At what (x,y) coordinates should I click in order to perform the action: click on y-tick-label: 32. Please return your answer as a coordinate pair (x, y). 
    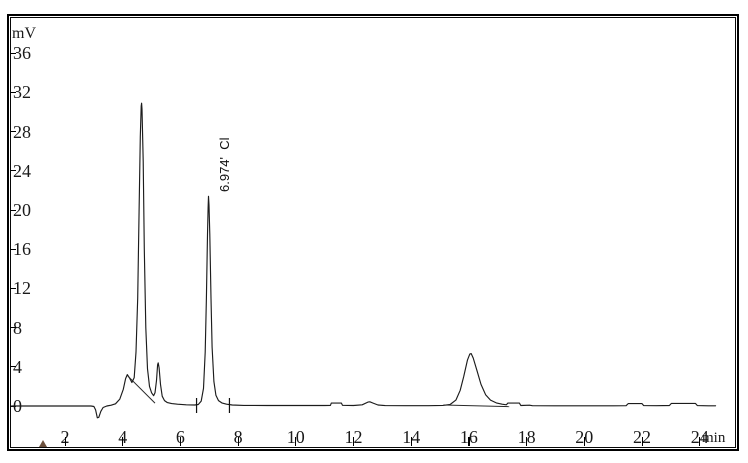
    Looking at the image, I should click on (22, 92).